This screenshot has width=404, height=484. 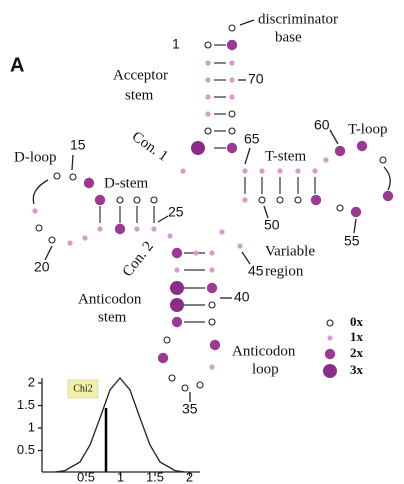 I want to click on inset-chart: Chi2 0.5 1 1.5 2 0.5 1 1.5 2, so click(x=108, y=429).